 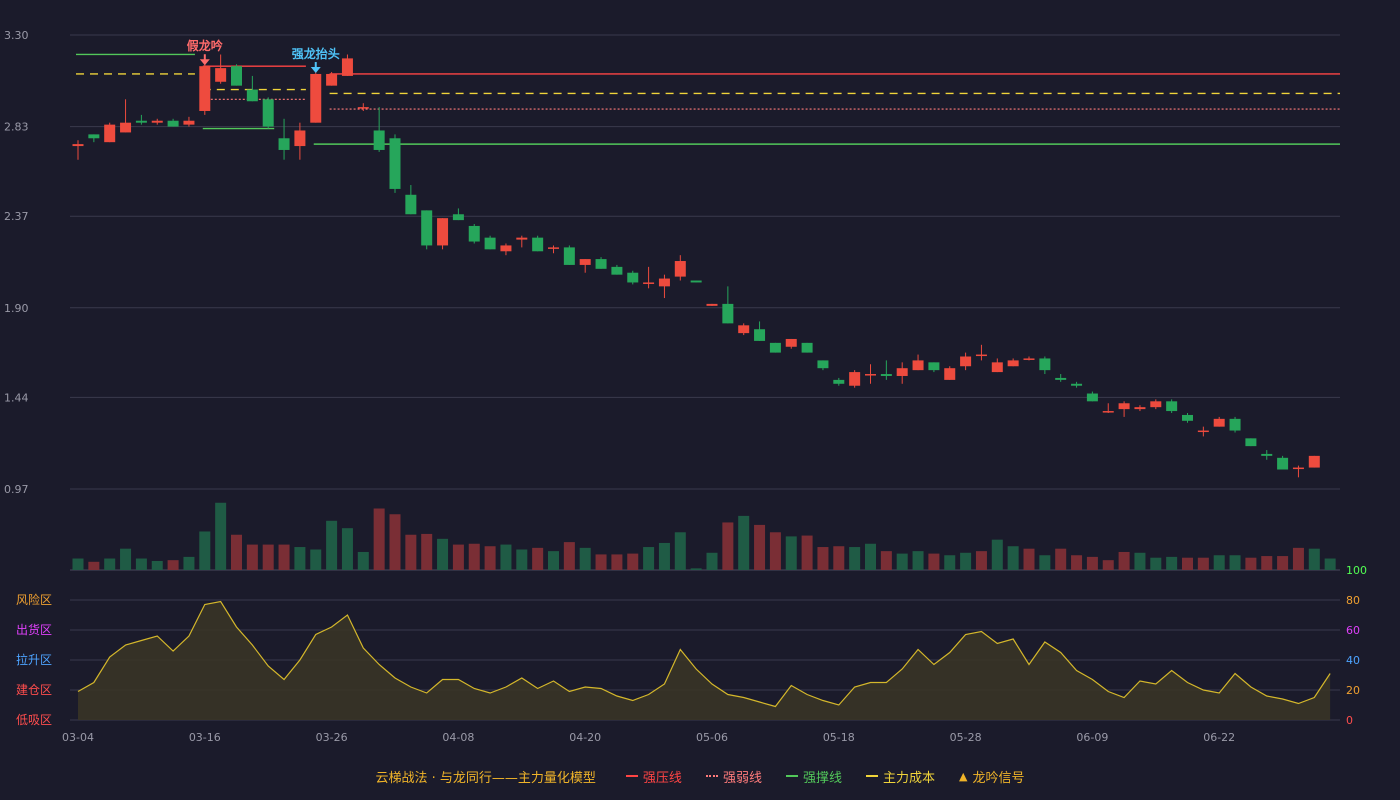 What do you see at coordinates (822, 778) in the screenshot?
I see `legend-label-support: 强撑线` at bounding box center [822, 778].